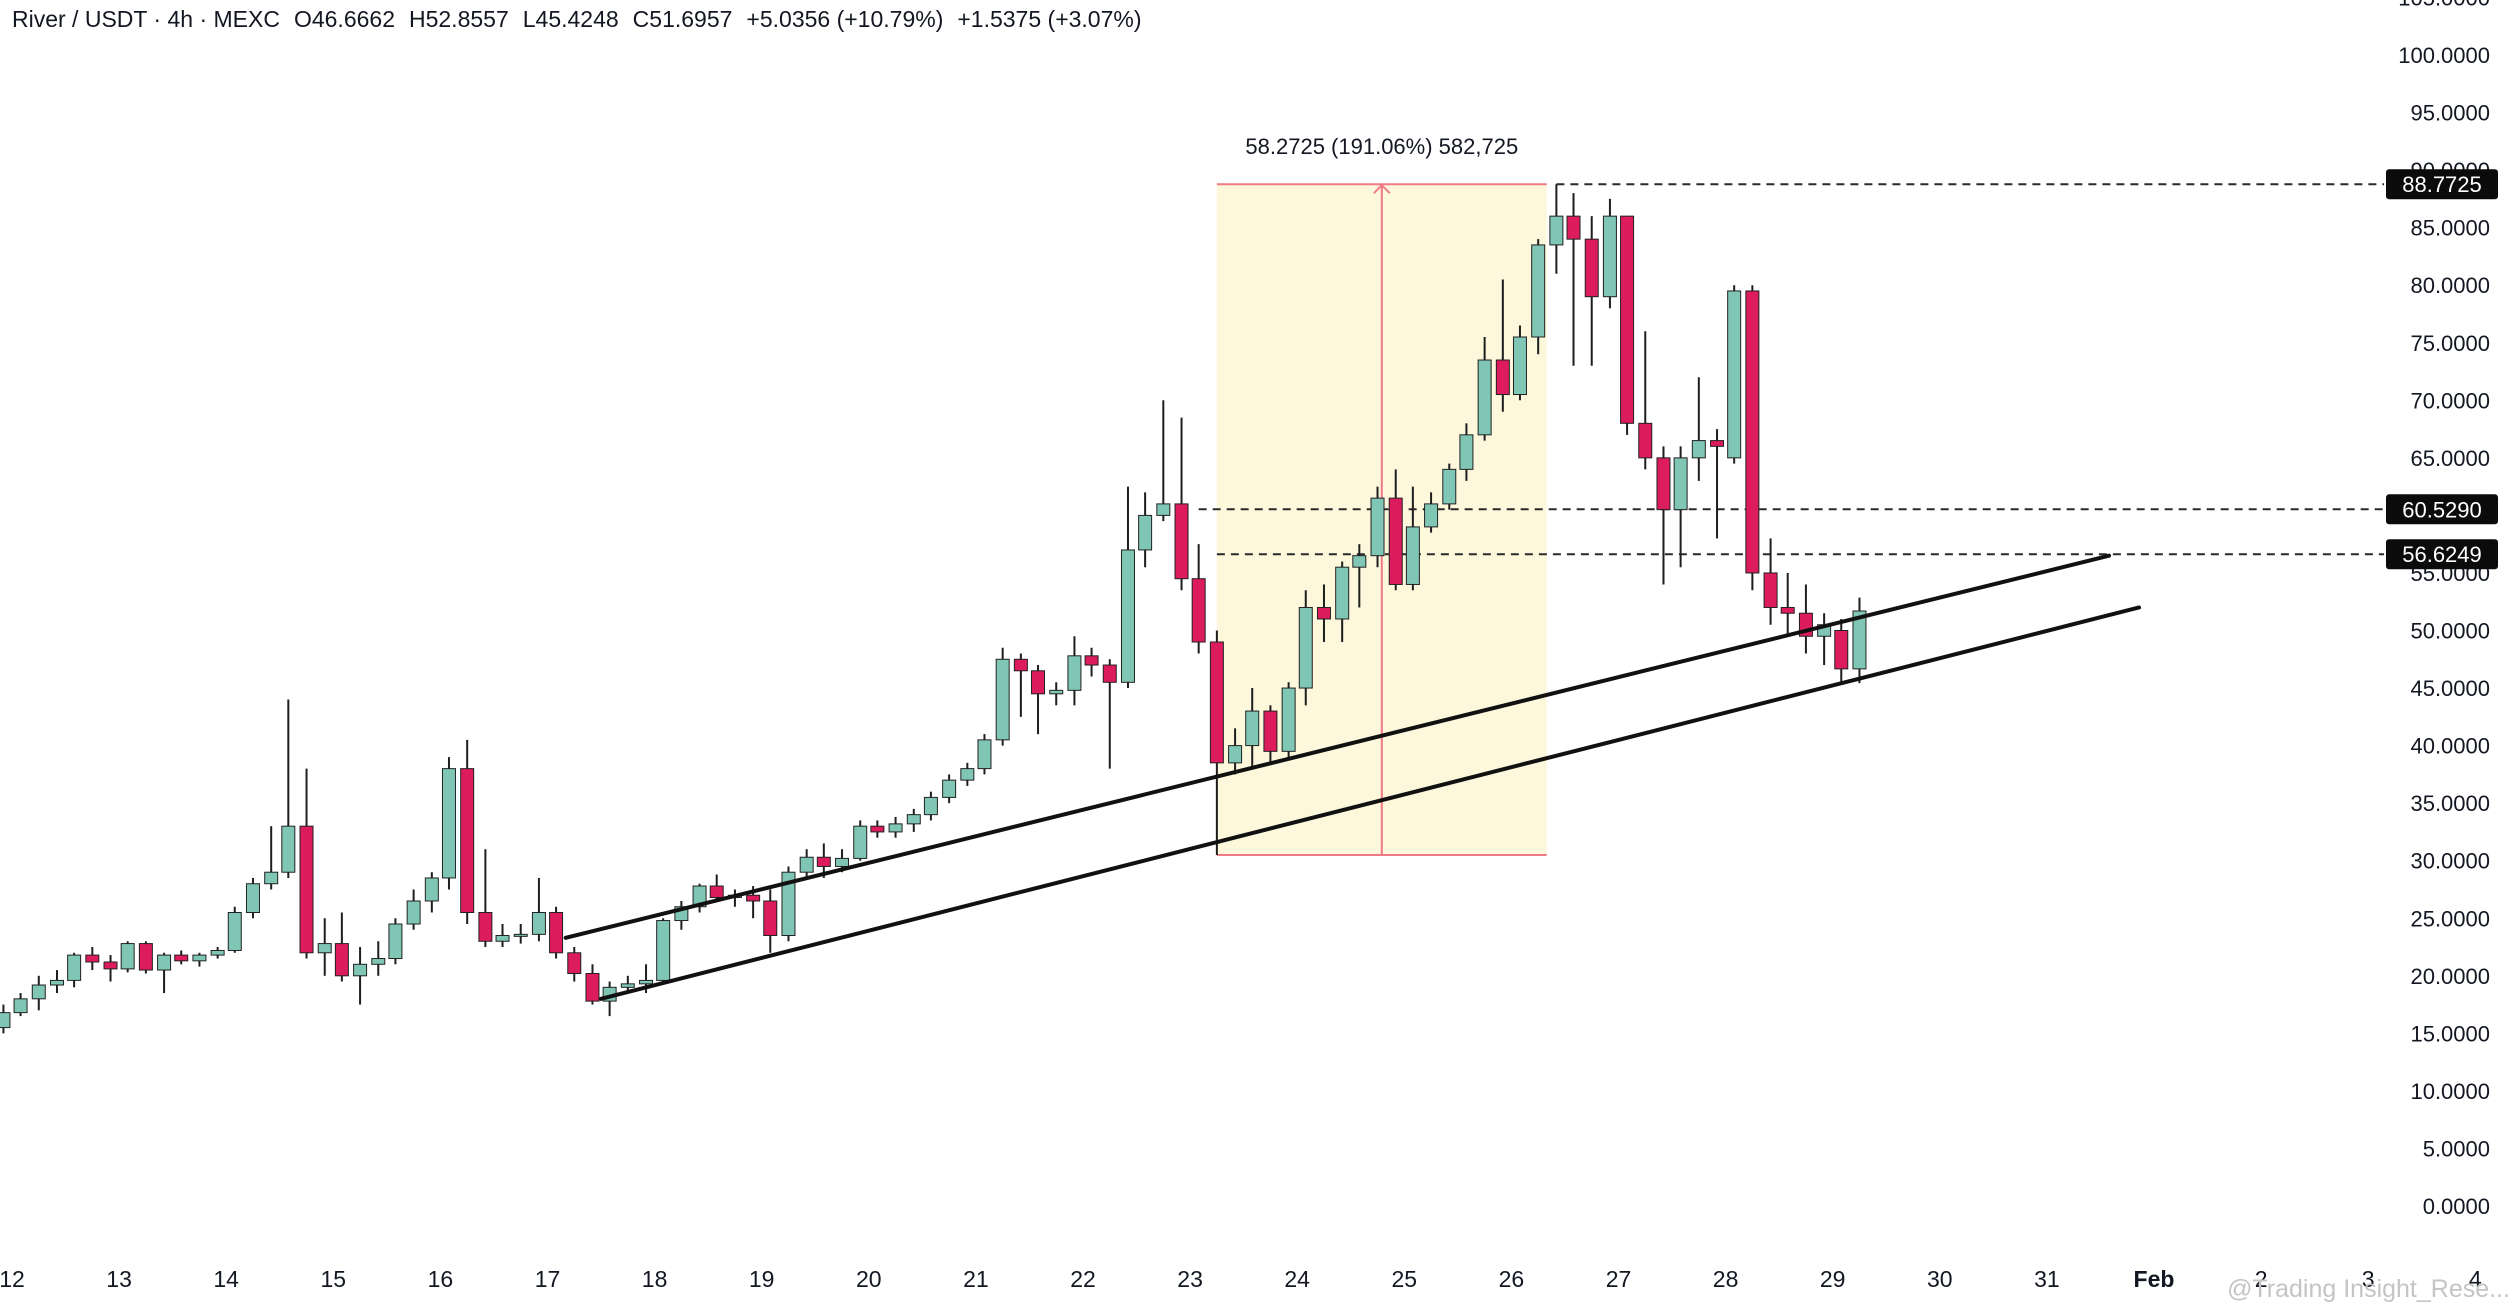  What do you see at coordinates (1382, 188) in the screenshot?
I see `price-range-arrowhead` at bounding box center [1382, 188].